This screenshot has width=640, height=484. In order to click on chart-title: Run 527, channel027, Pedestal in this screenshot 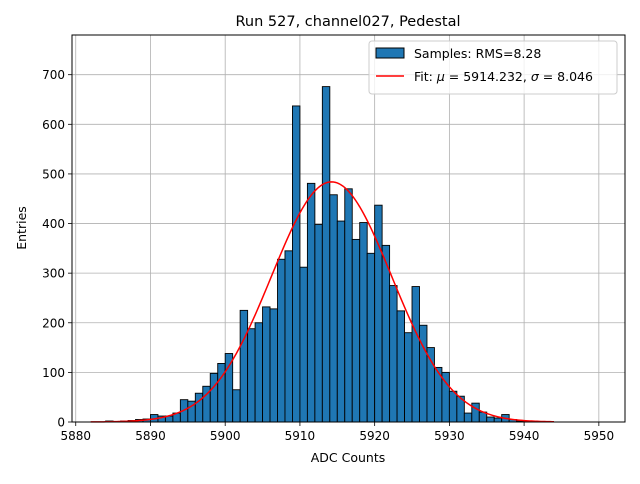, I will do `click(347, 22)`.